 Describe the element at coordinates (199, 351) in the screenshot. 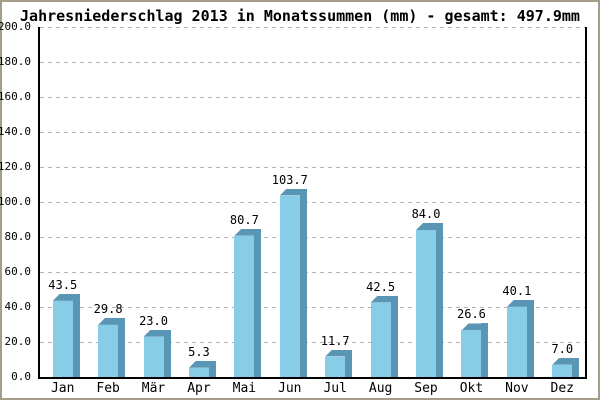

I see `bar-value-label: 5.3` at that location.